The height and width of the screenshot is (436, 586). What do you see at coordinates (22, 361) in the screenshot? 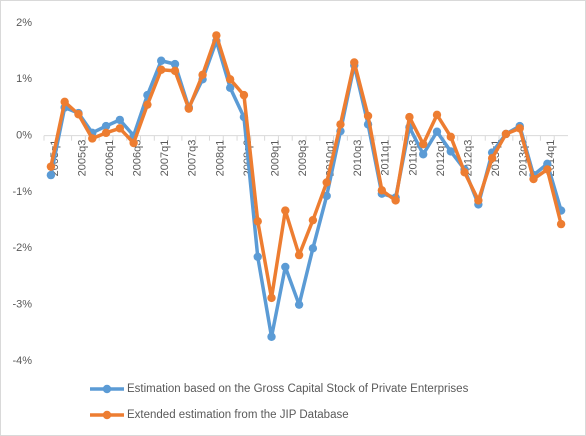
I see `y-tick-label: -4%` at bounding box center [22, 361].